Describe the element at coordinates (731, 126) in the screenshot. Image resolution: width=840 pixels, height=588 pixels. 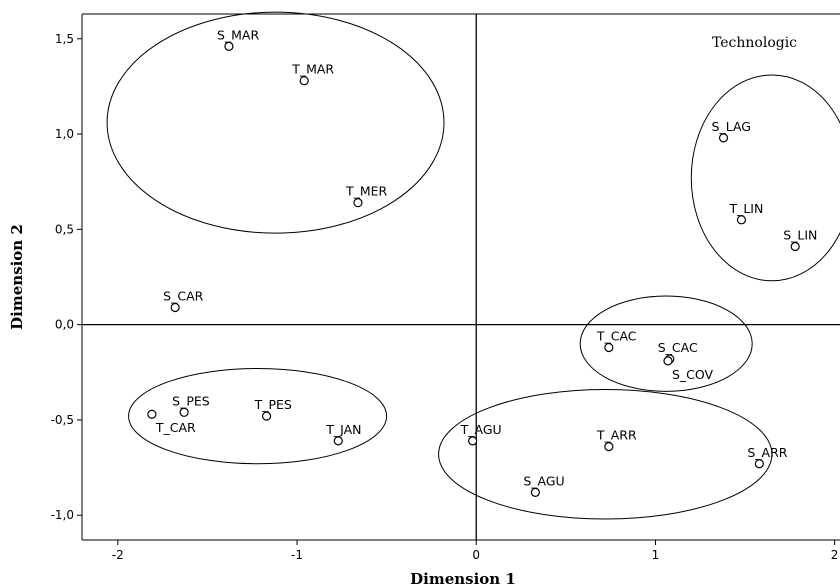
I see `point-label: S_LAG` at that location.